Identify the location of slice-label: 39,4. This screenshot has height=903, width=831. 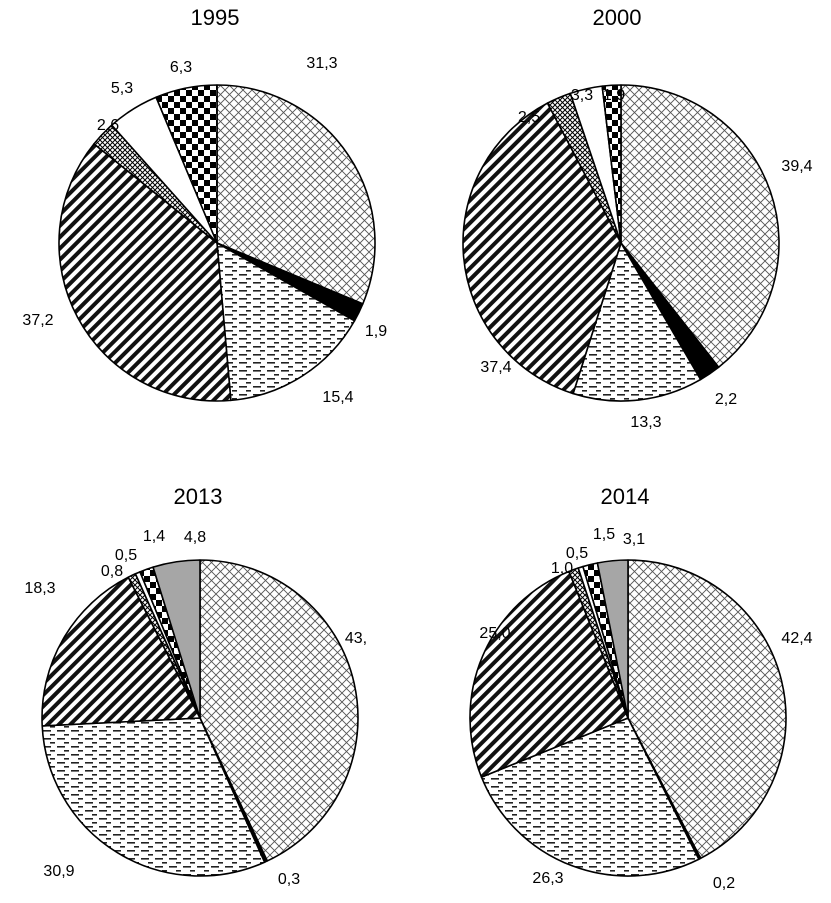
(796, 166).